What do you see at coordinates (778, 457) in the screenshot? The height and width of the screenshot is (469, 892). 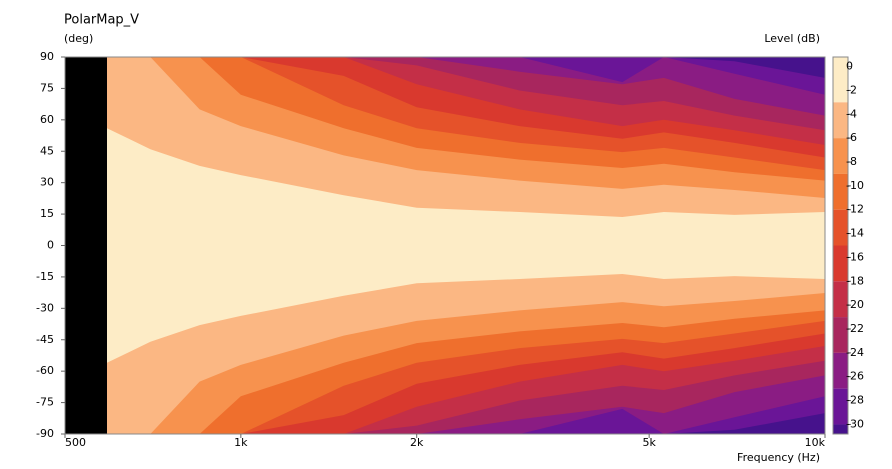 I see `x-axis-label: Frequency (Hz)` at bounding box center [778, 457].